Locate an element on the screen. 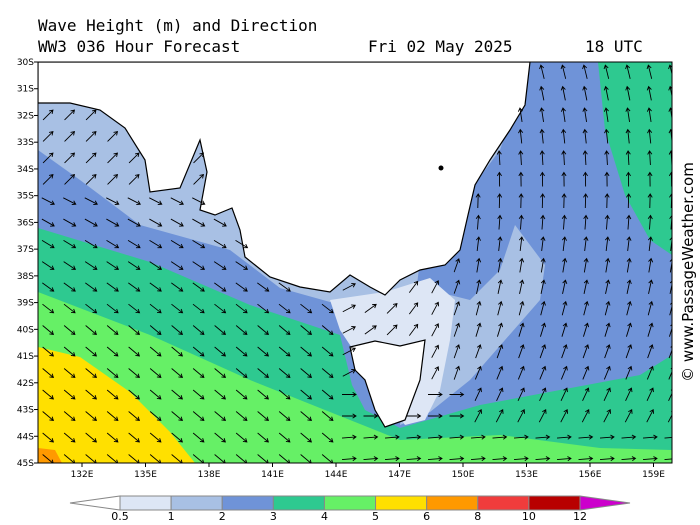 The width and height of the screenshot is (700, 525). cb-label: 4 is located at coordinates (324, 516).